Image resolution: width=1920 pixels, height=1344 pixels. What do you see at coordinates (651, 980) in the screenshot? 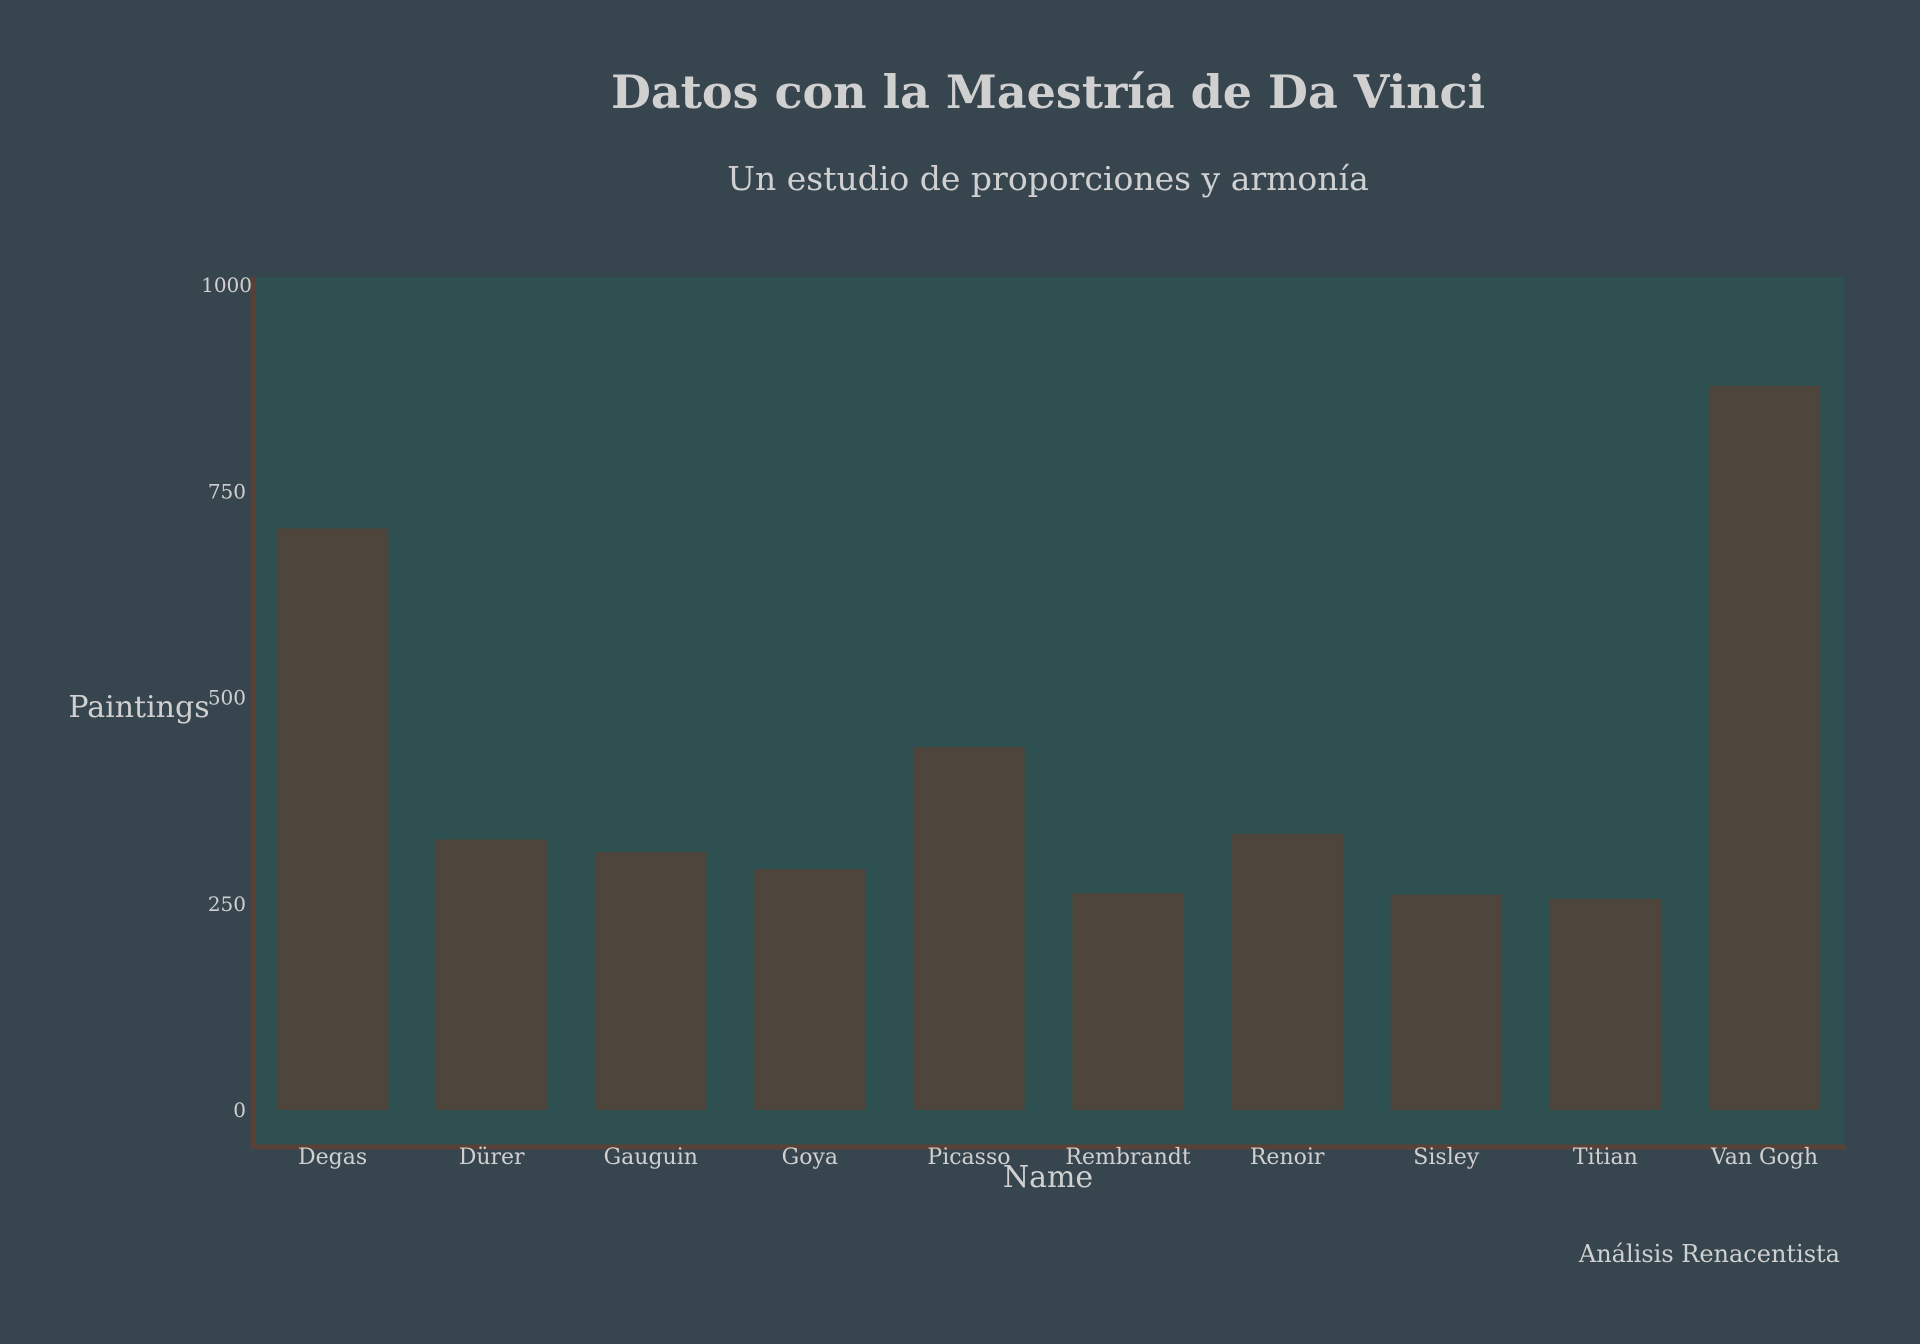
I see `bar-gauguin` at bounding box center [651, 980].